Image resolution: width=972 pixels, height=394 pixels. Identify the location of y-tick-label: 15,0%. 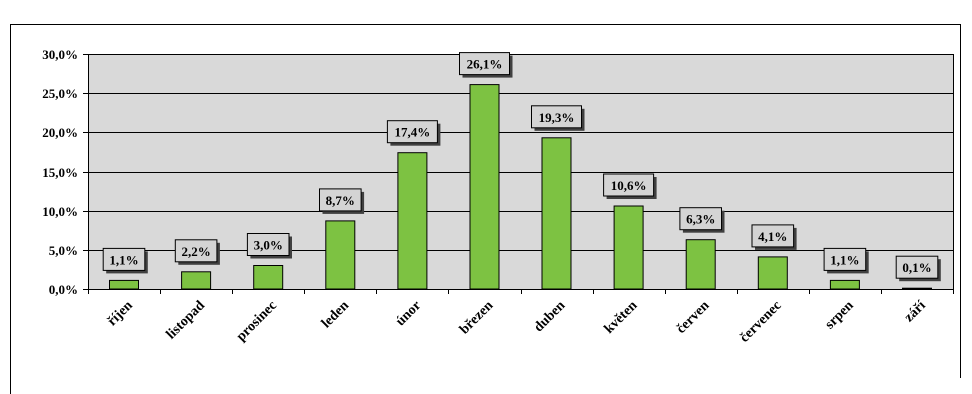
(60, 172).